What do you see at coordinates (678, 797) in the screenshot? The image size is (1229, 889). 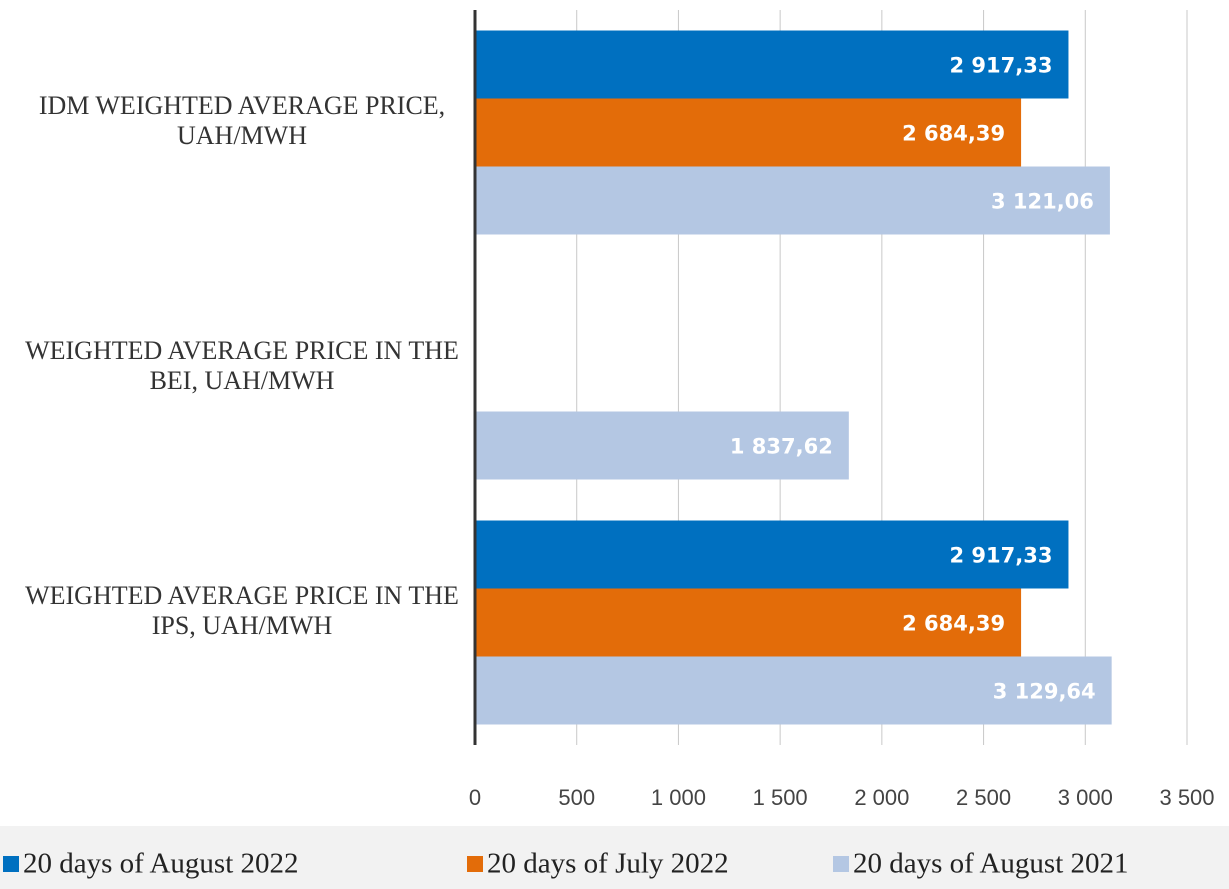 I see `x-tick-label: 1 000` at bounding box center [678, 797].